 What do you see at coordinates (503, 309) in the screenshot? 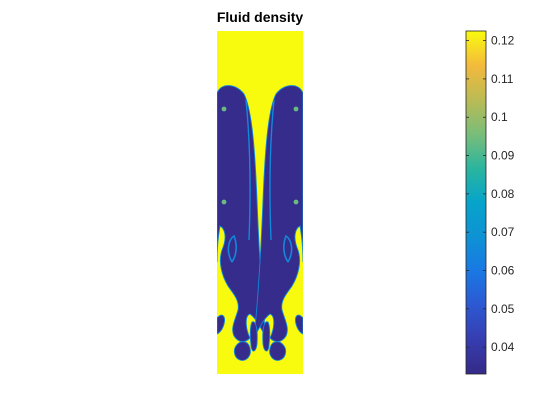
I see `colorbar-tick-label: 0.05` at bounding box center [503, 309].